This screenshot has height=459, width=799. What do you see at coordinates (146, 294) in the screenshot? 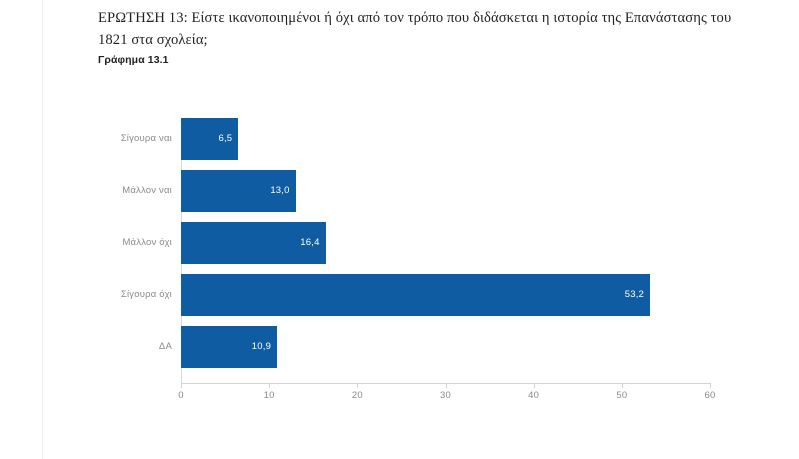
I see `category-label: Σίγουρα όχι` at bounding box center [146, 294].